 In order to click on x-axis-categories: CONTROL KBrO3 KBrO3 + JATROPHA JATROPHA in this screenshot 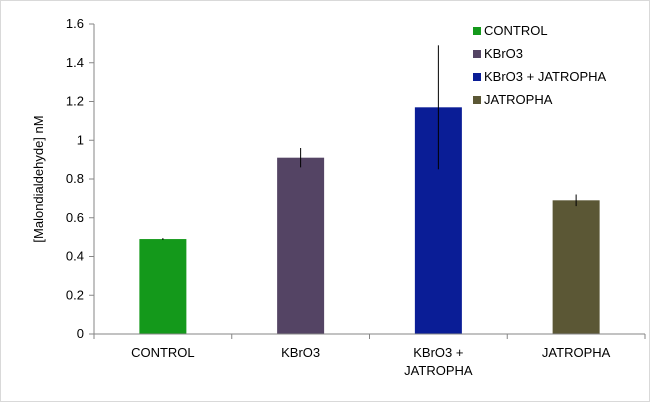, I will do `click(369, 356)`.